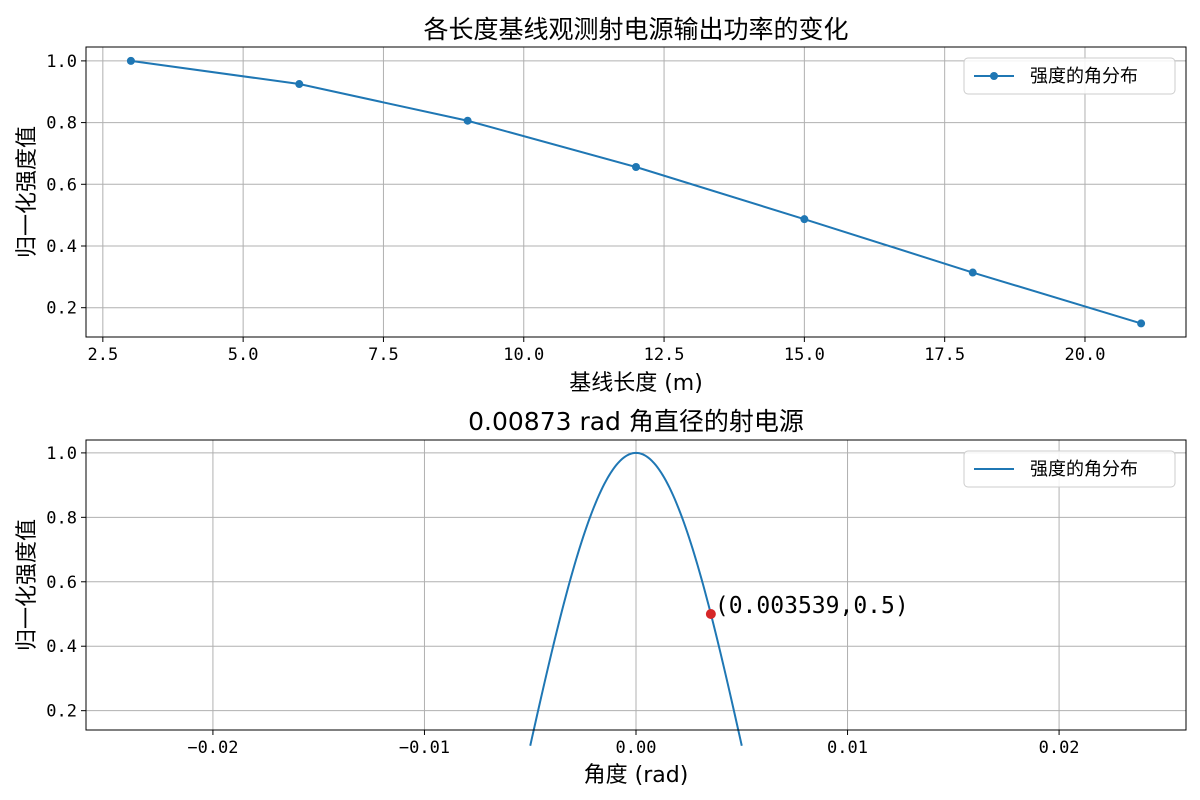 The height and width of the screenshot is (800, 1200). I want to click on annotation-label: (0.003539,0.5), so click(812, 606).